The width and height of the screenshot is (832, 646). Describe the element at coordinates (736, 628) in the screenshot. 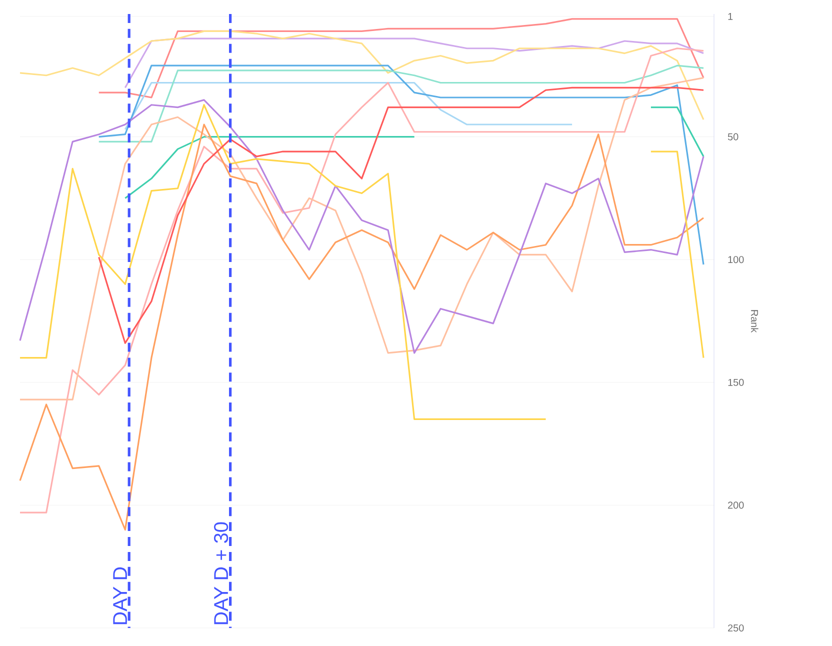

I see `y-tick-label: 250` at that location.